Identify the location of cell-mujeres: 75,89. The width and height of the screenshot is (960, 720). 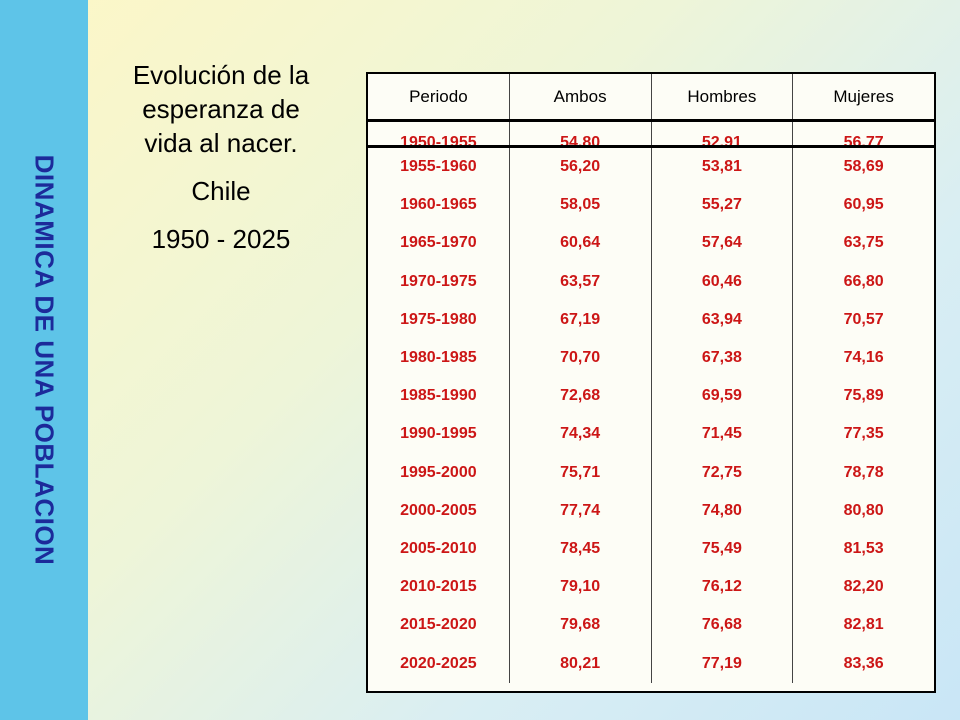
(863, 396).